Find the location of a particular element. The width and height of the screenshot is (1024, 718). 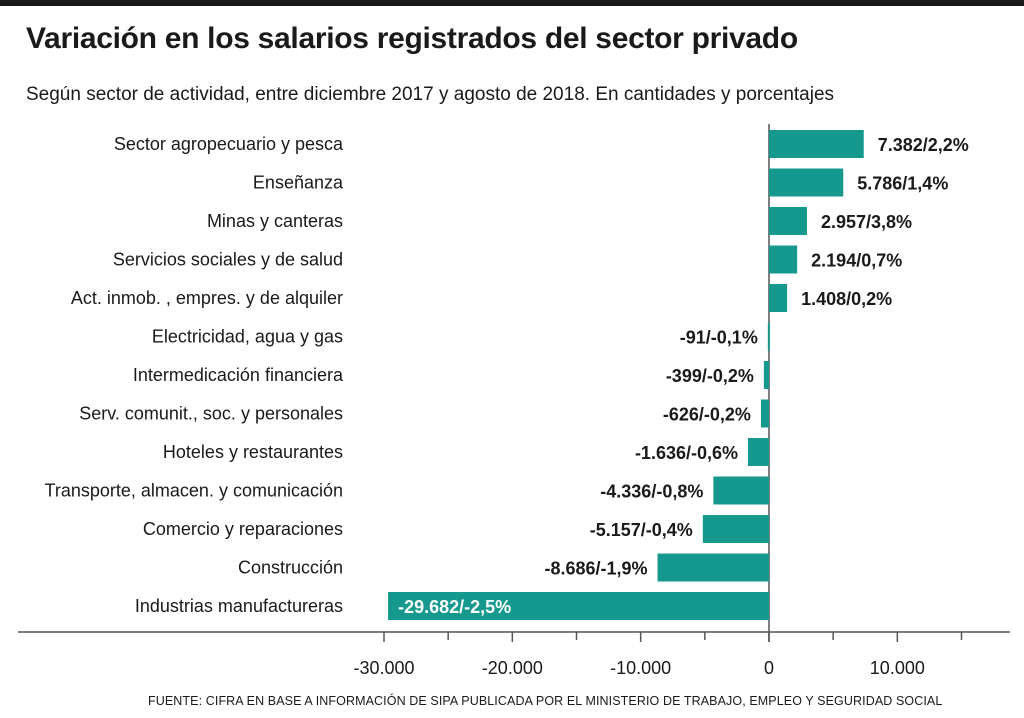

category-label-11: Construcción is located at coordinates (290, 568).